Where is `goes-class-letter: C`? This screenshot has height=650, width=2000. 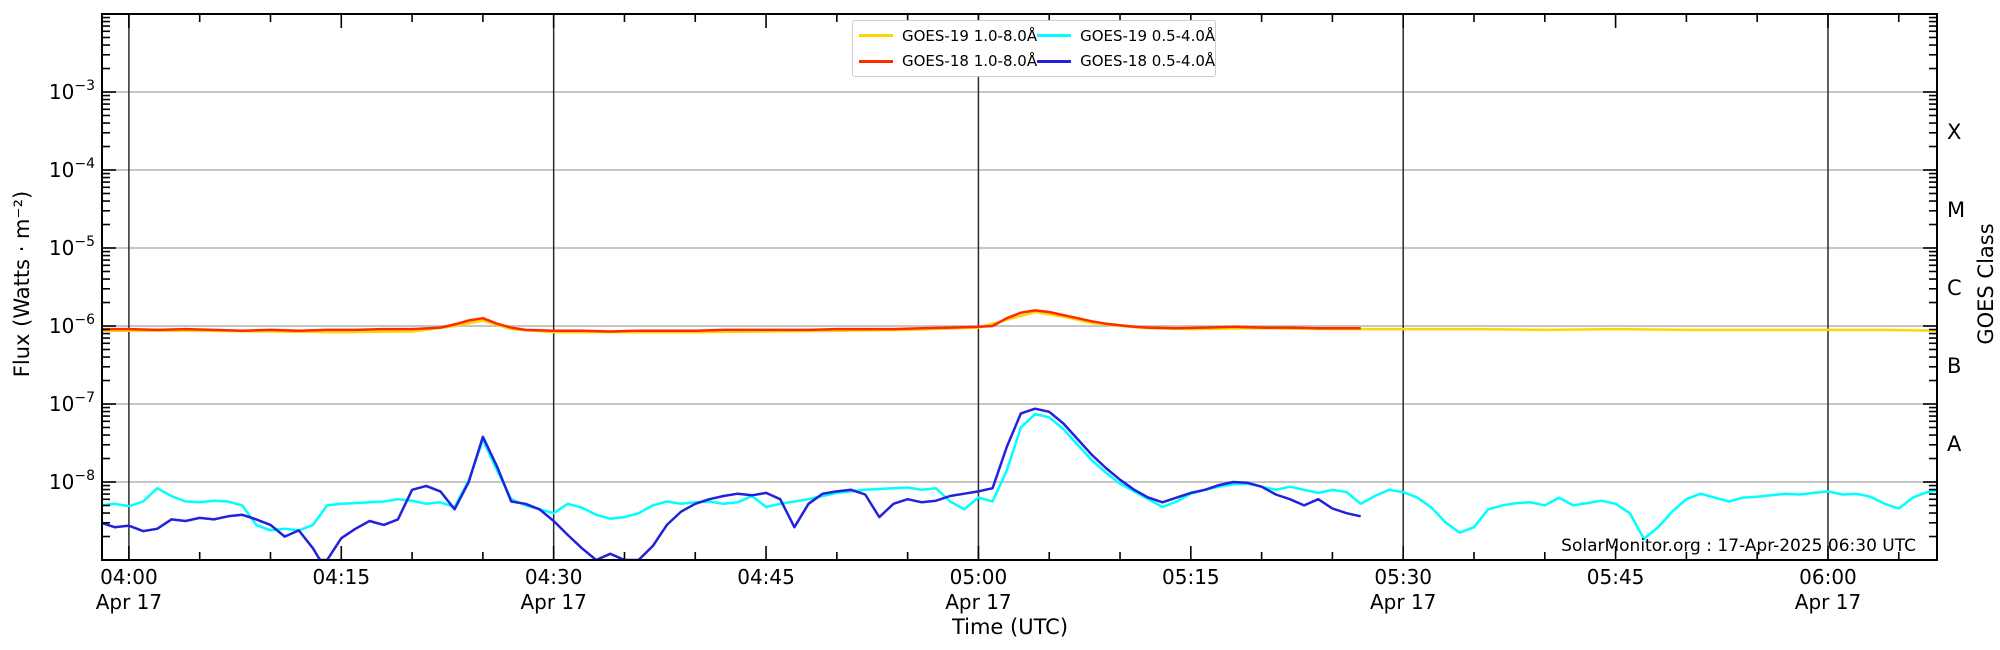
goes-class-letter: C is located at coordinates (1954, 288).